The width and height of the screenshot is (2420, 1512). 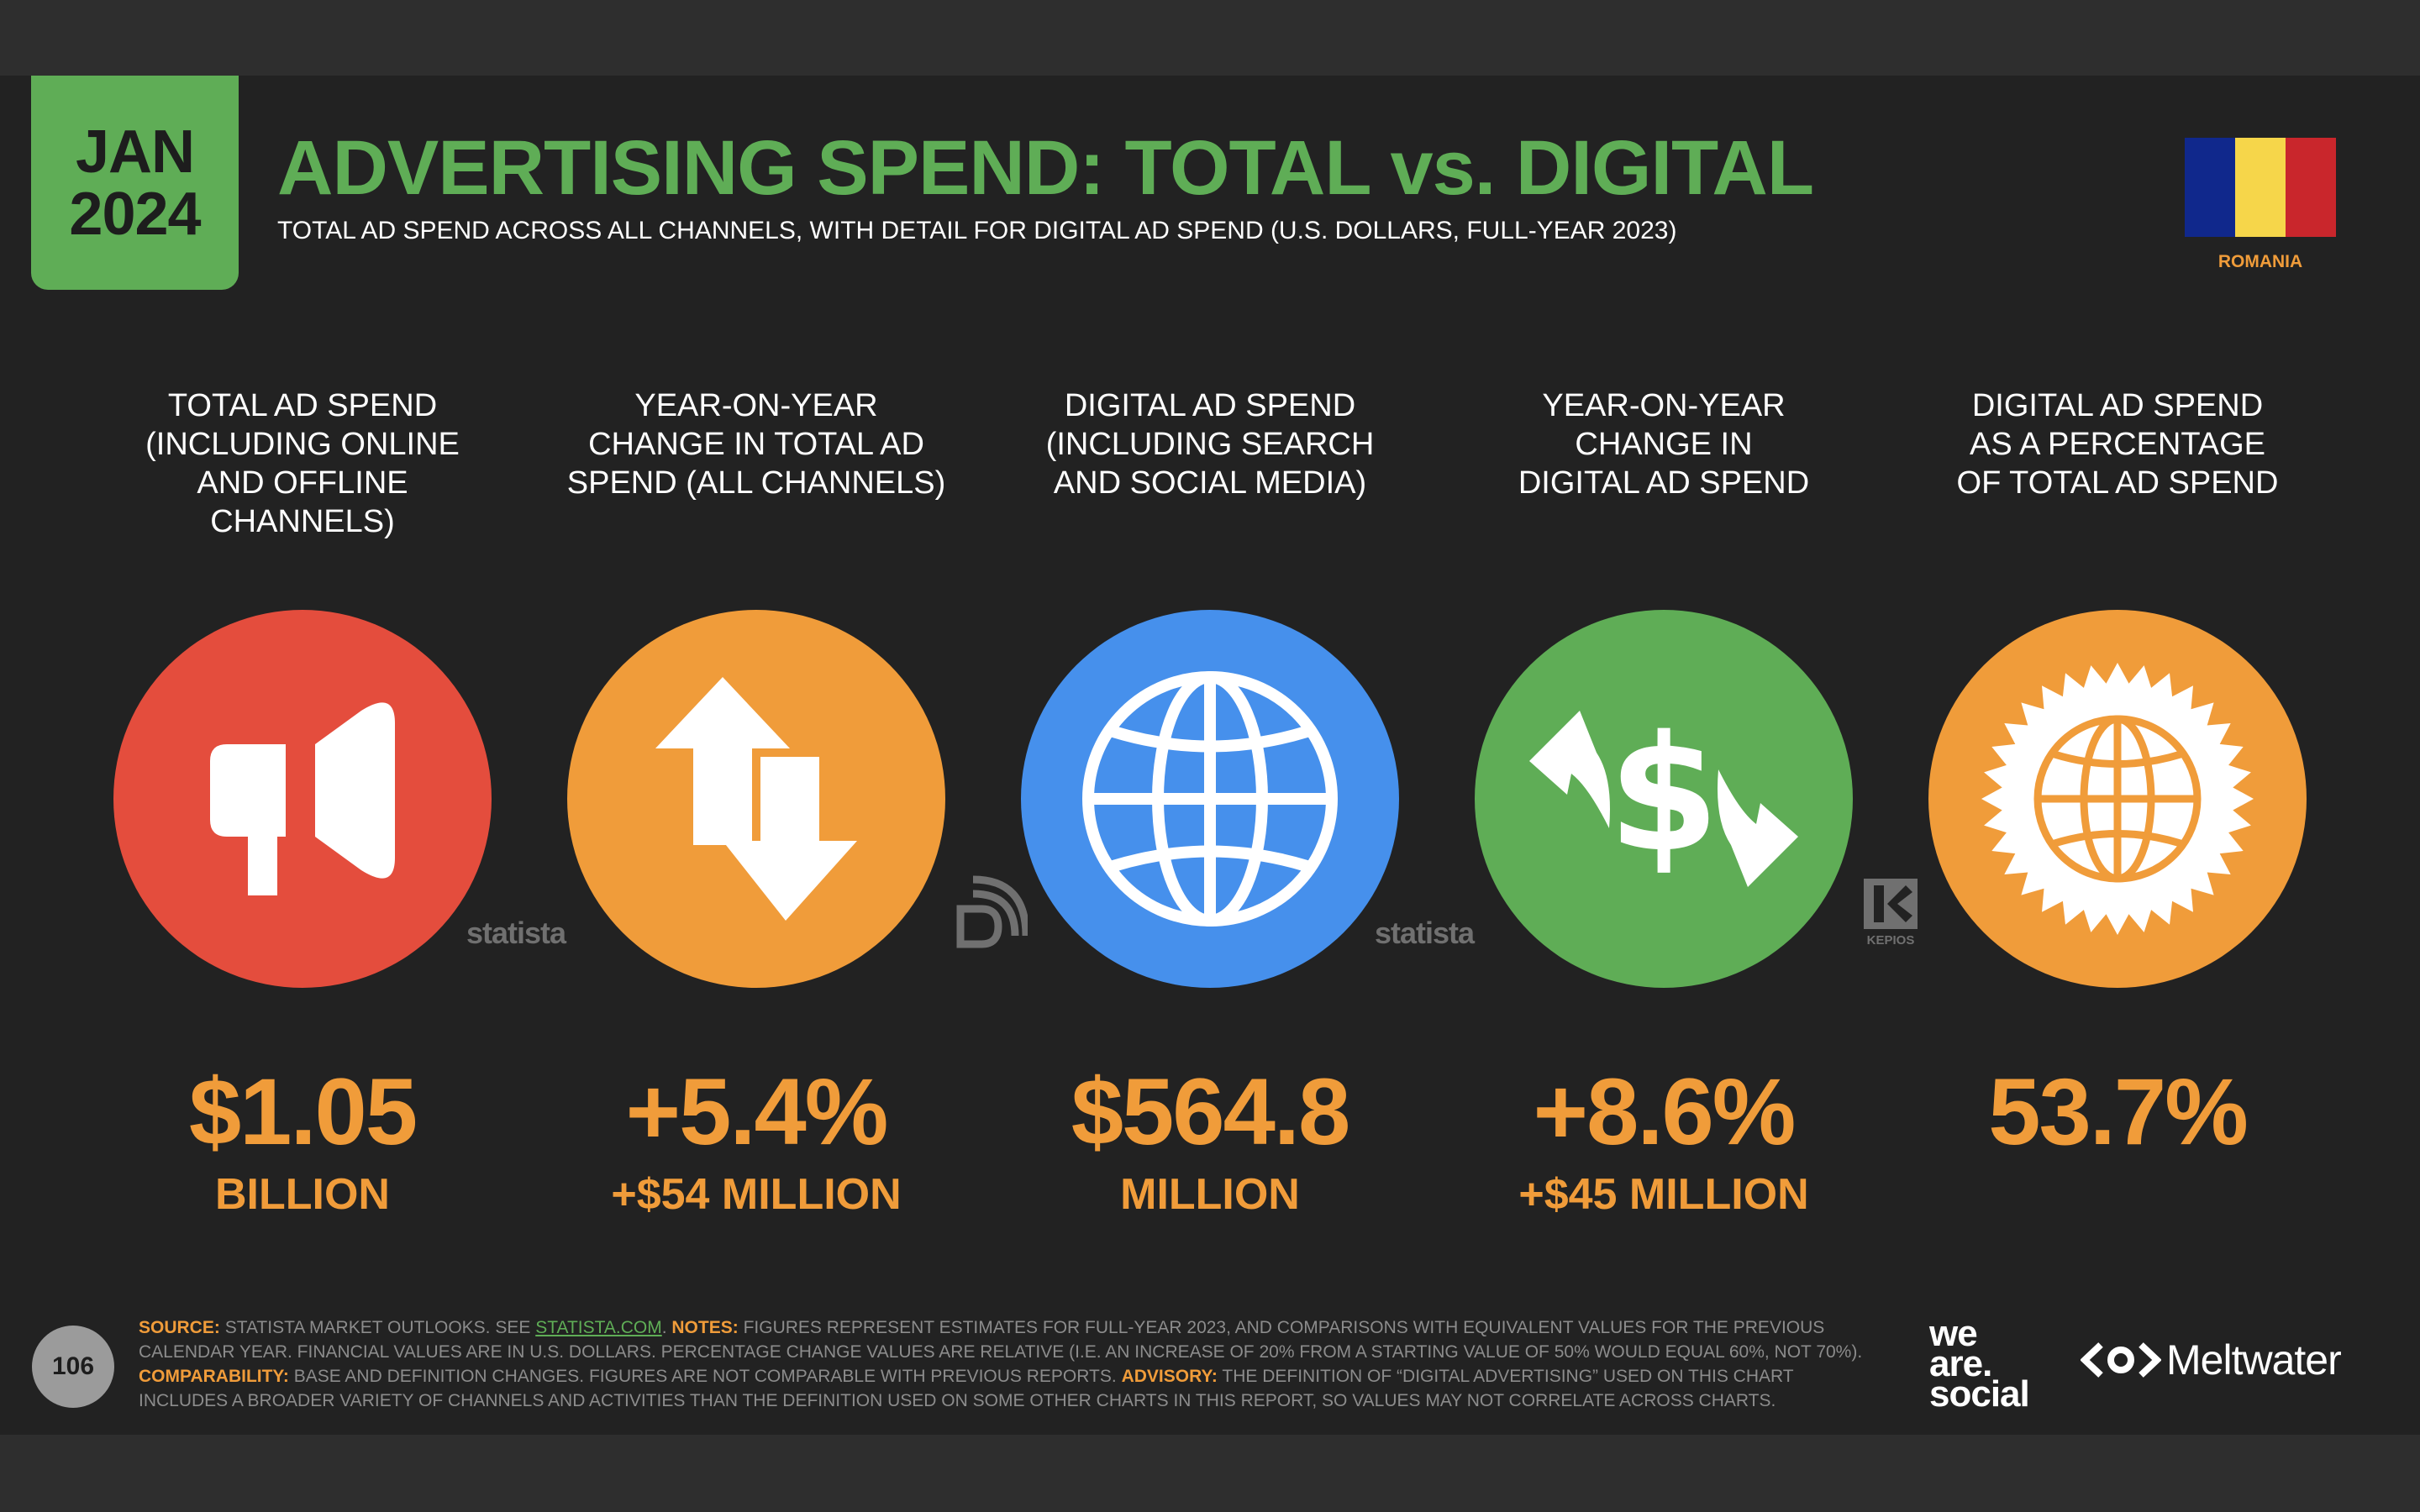 I want to click on globe-icon, so click(x=1210, y=799).